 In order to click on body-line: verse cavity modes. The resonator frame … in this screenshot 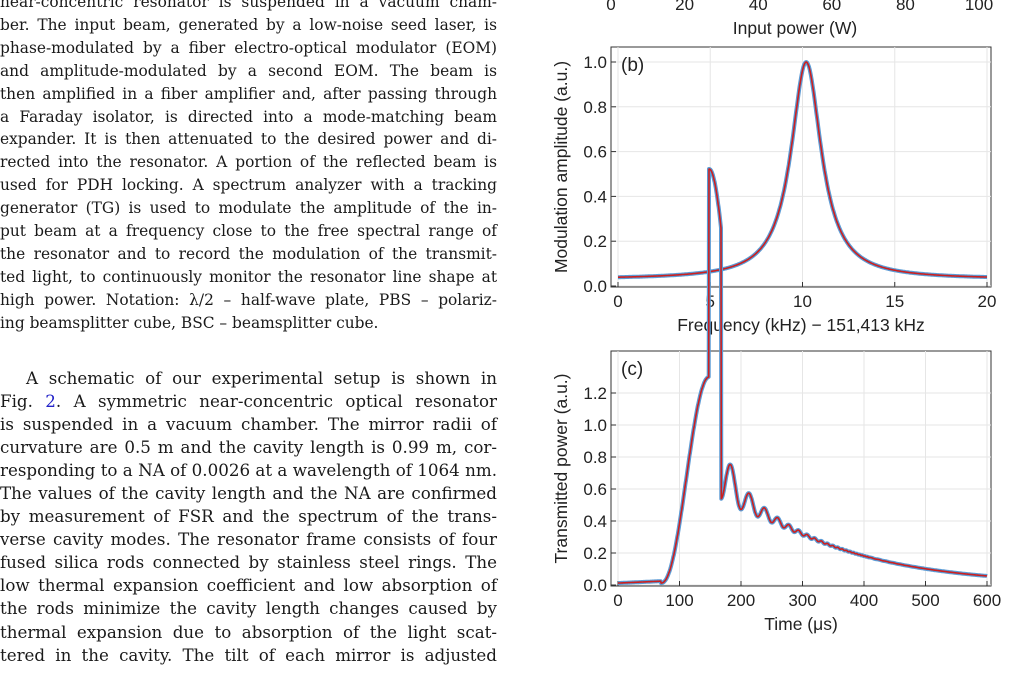, I will do `click(248, 539)`.